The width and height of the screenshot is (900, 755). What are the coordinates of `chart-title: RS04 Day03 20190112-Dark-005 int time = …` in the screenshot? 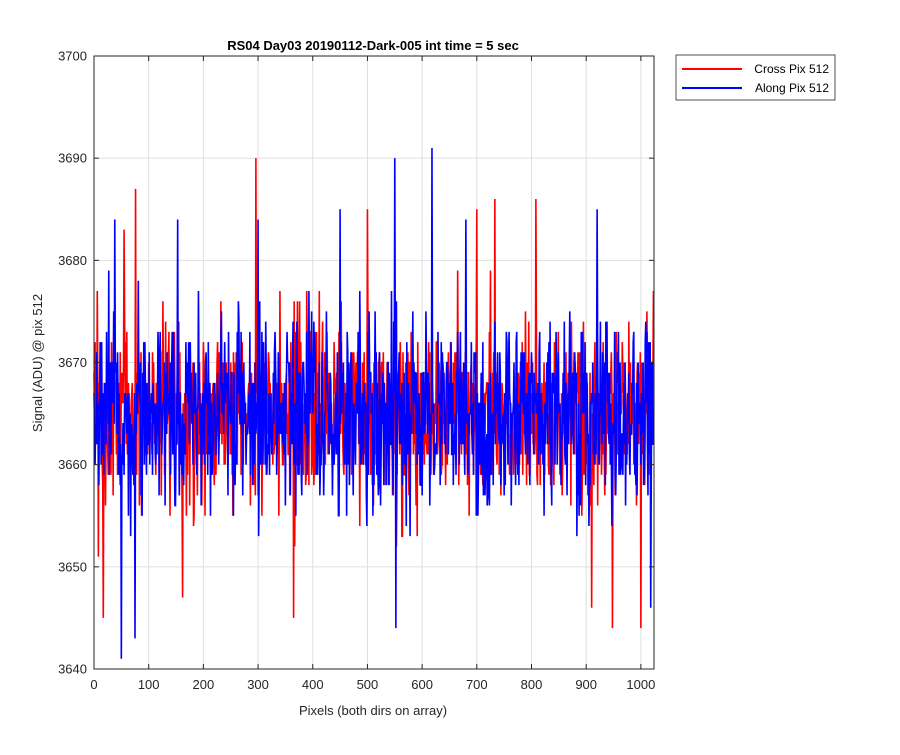 It's located at (373, 45).